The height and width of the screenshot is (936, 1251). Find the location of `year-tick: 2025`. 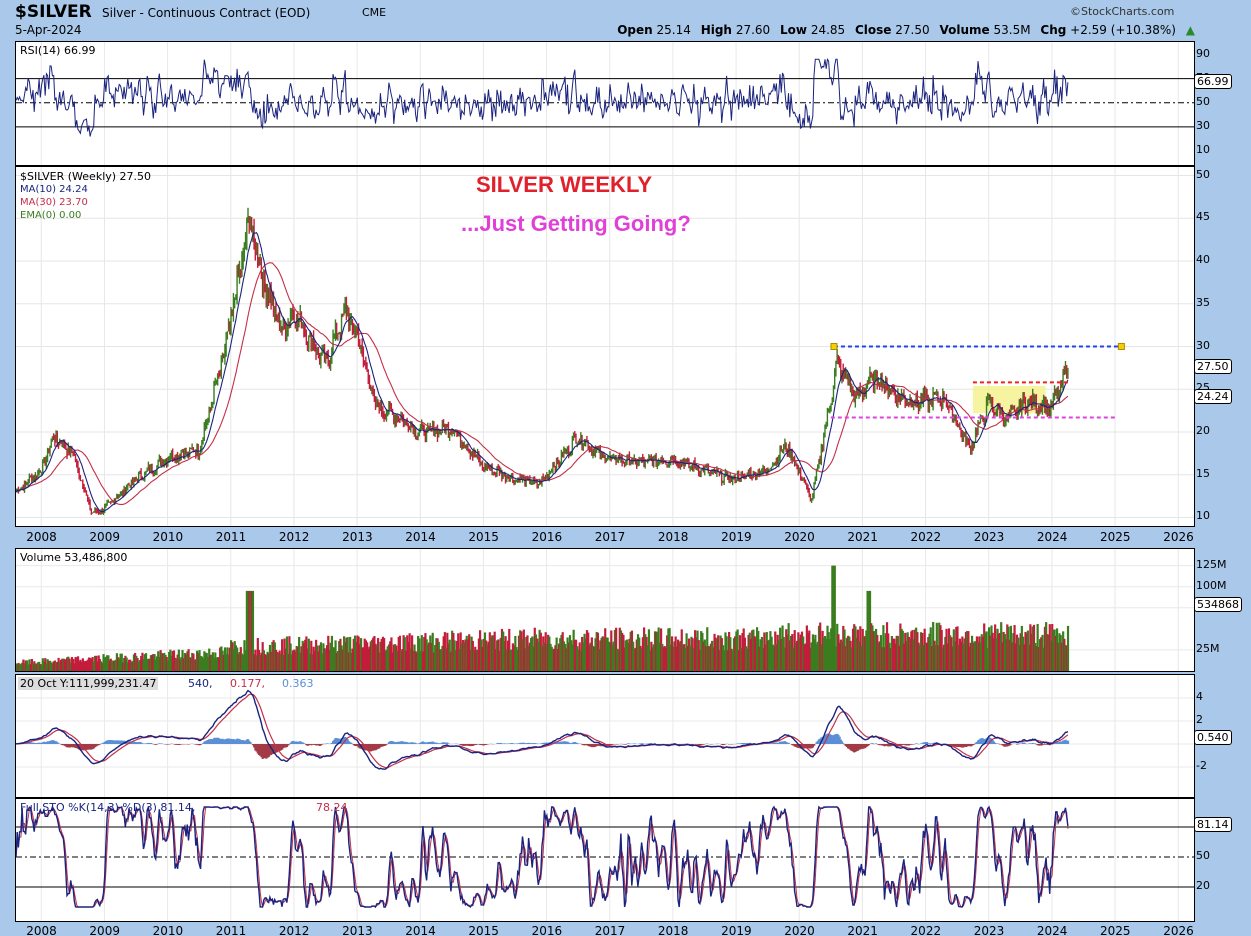

year-tick: 2025 is located at coordinates (1115, 537).